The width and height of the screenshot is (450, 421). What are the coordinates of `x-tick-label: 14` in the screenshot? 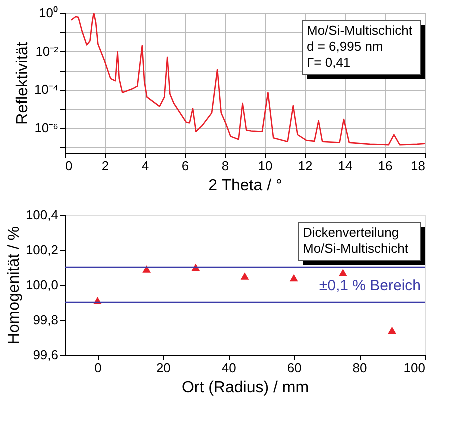 It's located at (345, 166).